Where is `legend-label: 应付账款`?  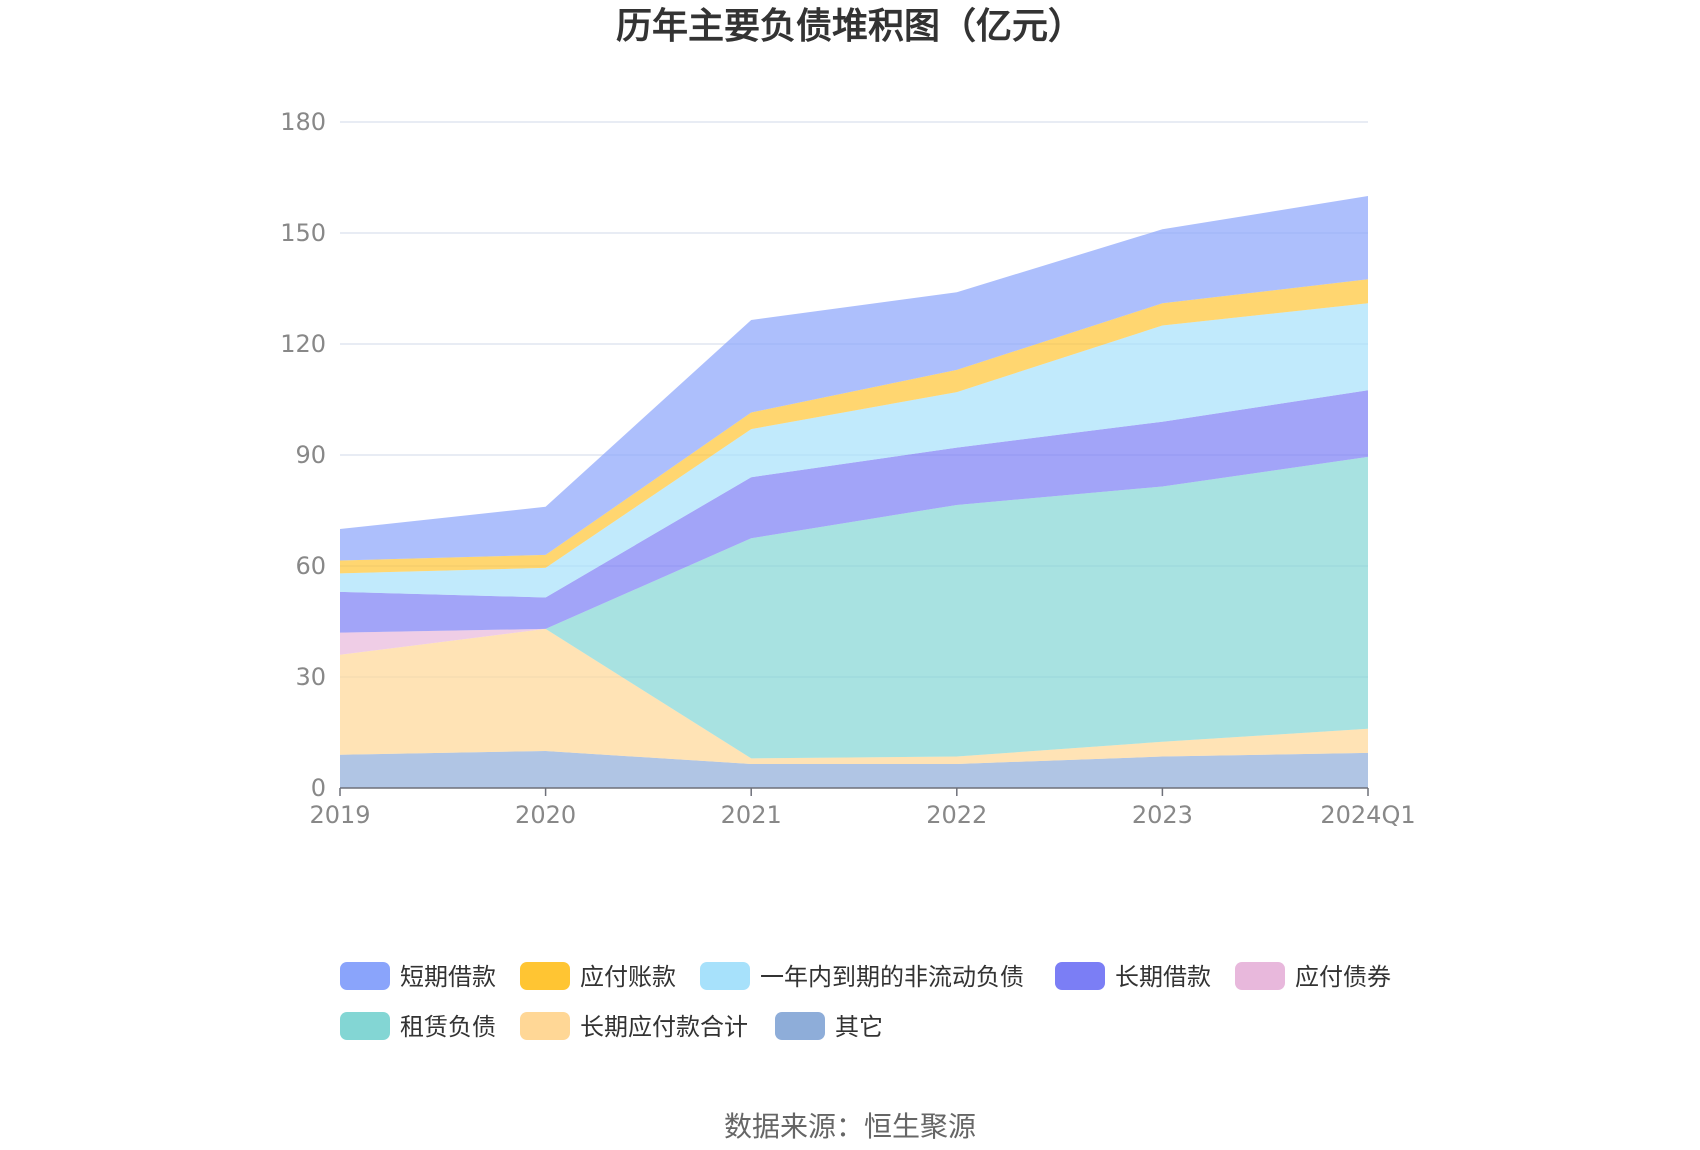 legend-label: 应付账款 is located at coordinates (628, 977).